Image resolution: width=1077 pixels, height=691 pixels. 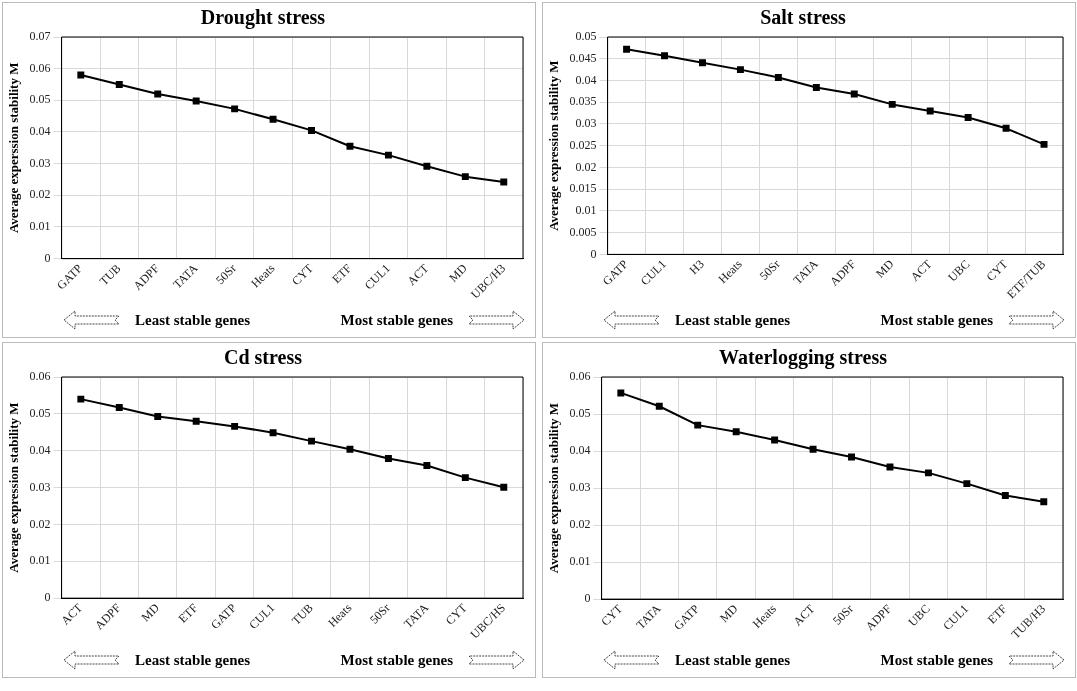 What do you see at coordinates (303, 274) in the screenshot?
I see `x-tick-label: CYT` at bounding box center [303, 274].